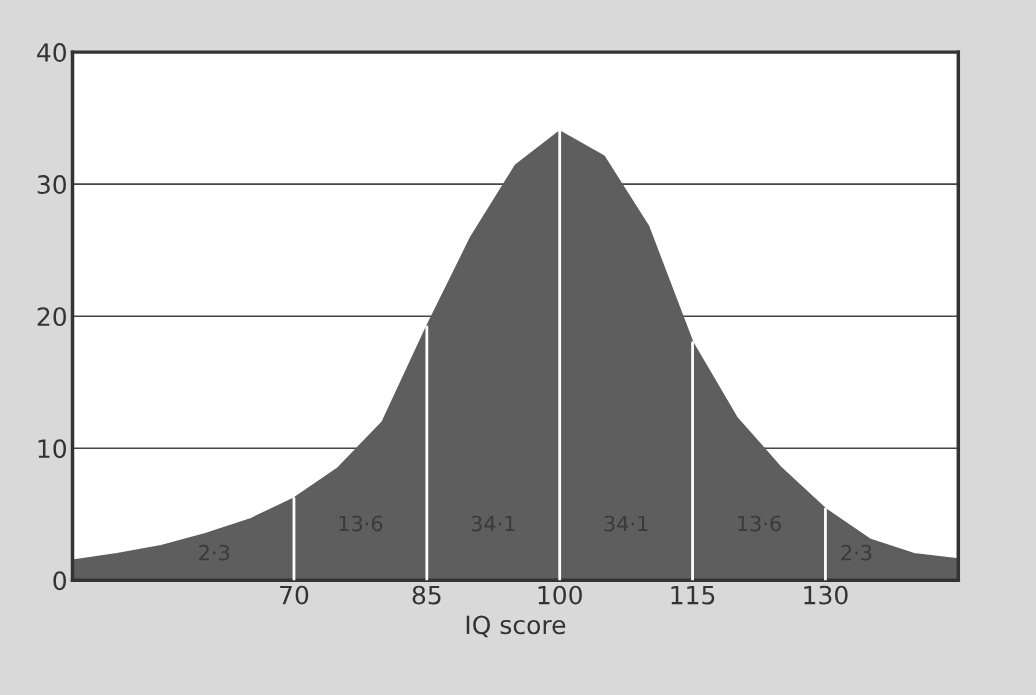  What do you see at coordinates (693, 595) in the screenshot?
I see `x-tick-label: 115` at bounding box center [693, 595].